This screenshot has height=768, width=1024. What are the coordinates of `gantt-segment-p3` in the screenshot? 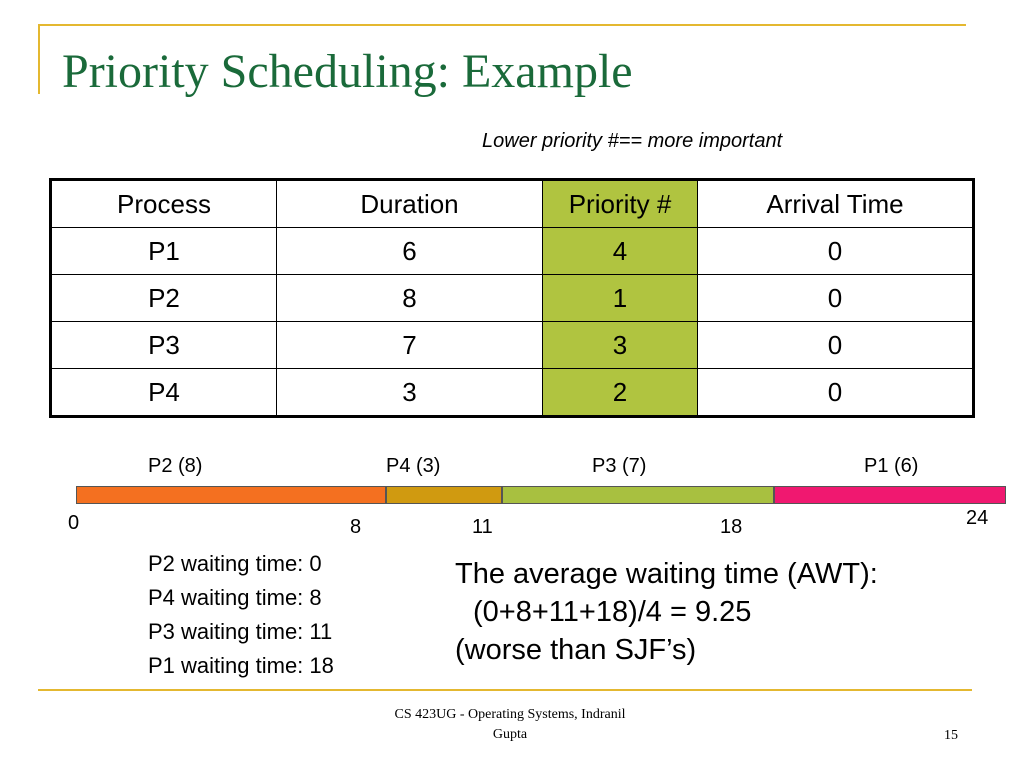 It's located at (638, 495).